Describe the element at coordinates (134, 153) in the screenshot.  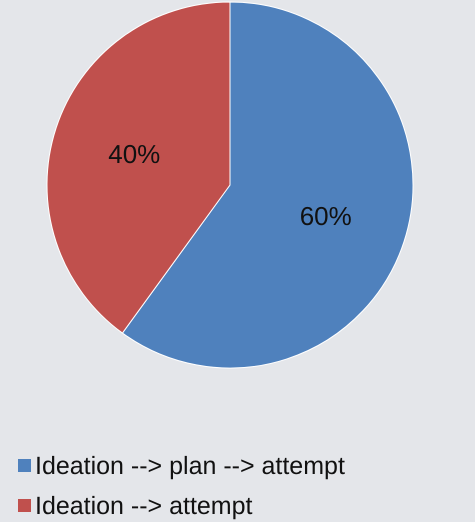
I see `data-label: 40%` at that location.